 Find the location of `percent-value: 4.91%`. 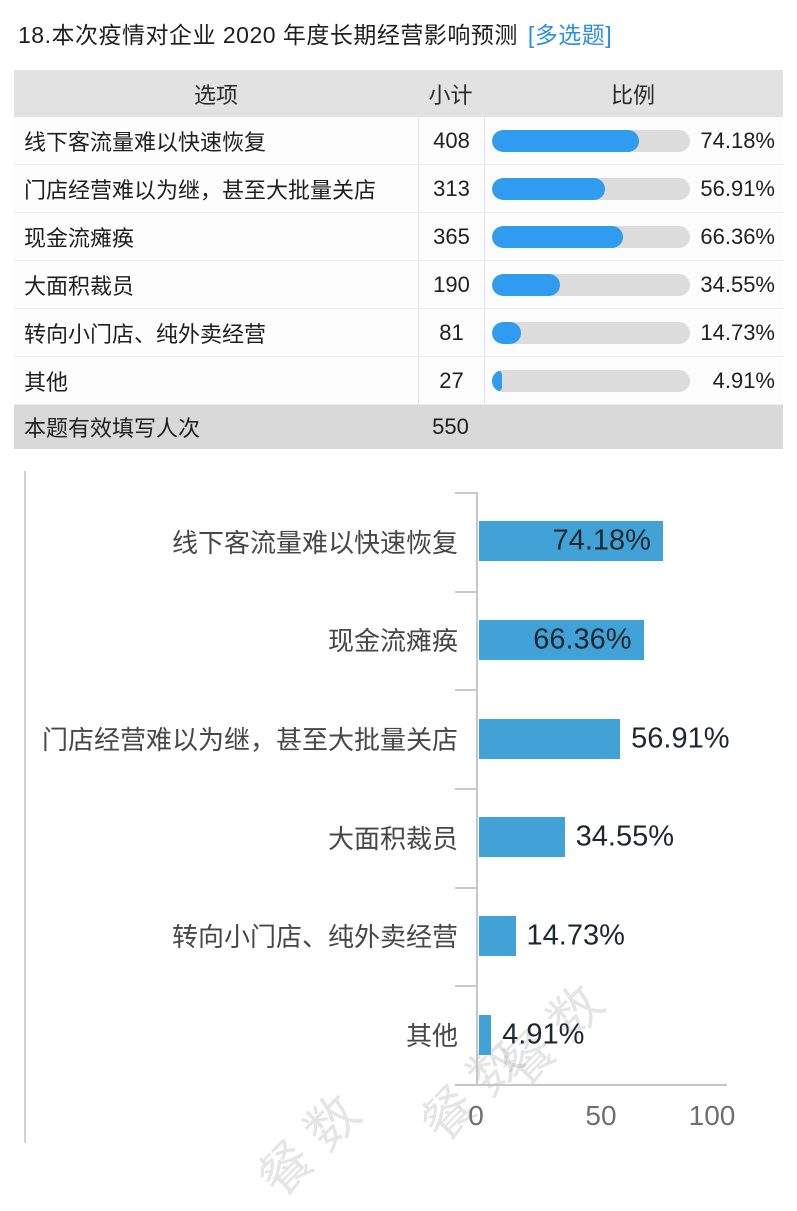

percent-value: 4.91% is located at coordinates (743, 380).